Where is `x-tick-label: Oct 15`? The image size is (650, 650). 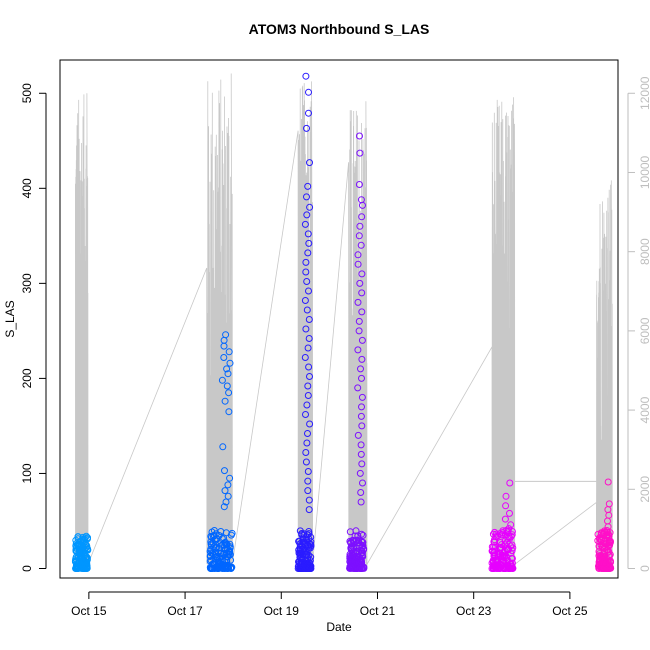 x-tick-label: Oct 15 is located at coordinates (89, 611).